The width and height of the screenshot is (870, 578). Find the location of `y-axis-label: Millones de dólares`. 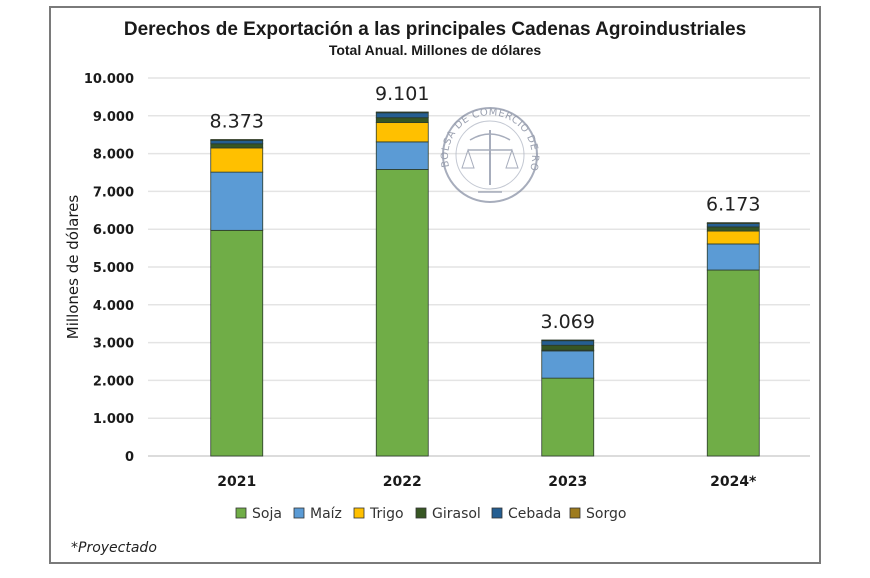

y-axis-label: Millones de dólares is located at coordinates (73, 267).